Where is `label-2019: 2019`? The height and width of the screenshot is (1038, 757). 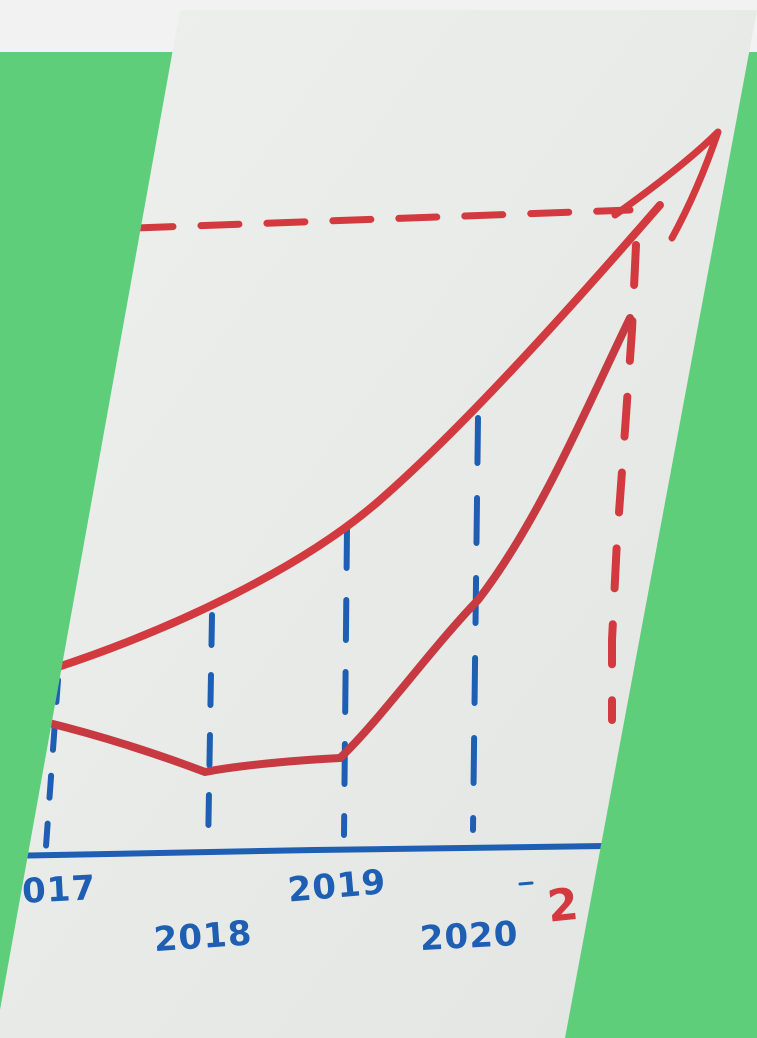 label-2019: 2019 is located at coordinates (337, 886).